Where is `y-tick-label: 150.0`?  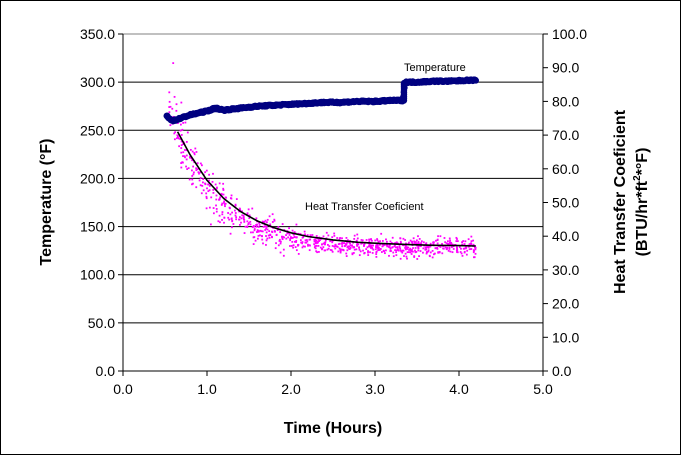 y-tick-label: 150.0 is located at coordinates (97, 227).